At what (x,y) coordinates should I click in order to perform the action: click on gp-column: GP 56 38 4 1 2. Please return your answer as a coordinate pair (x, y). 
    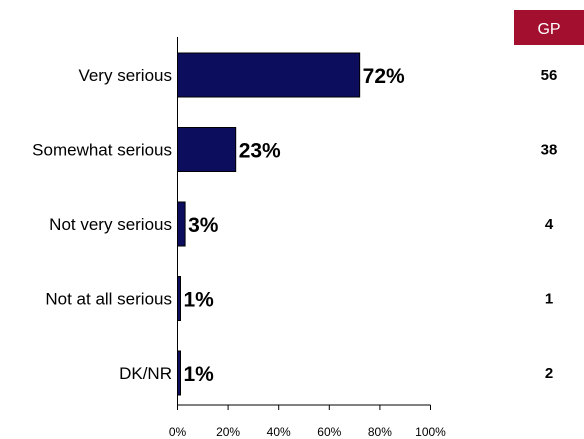
    Looking at the image, I should click on (549, 196).